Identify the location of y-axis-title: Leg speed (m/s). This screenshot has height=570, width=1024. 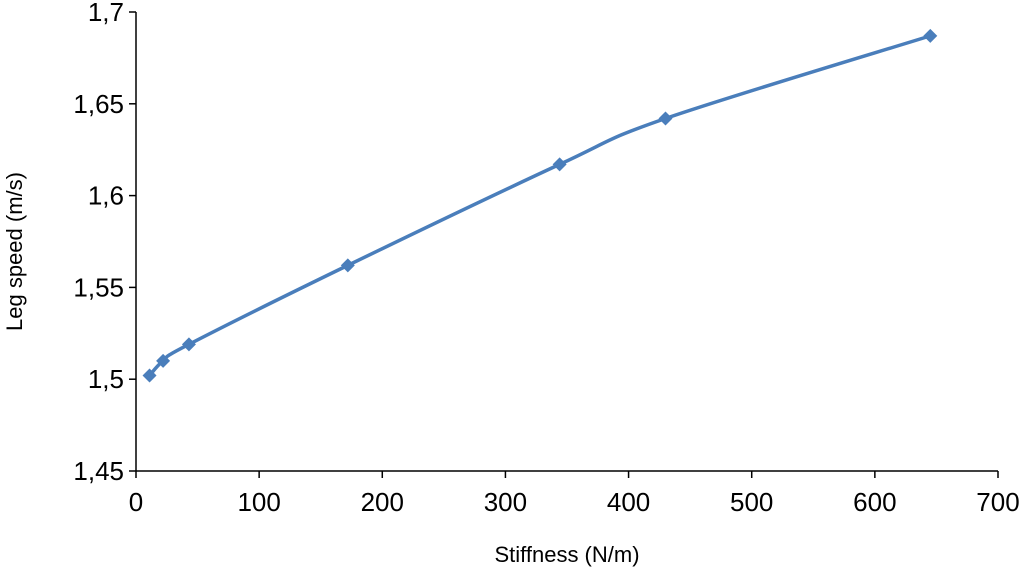
(14, 251).